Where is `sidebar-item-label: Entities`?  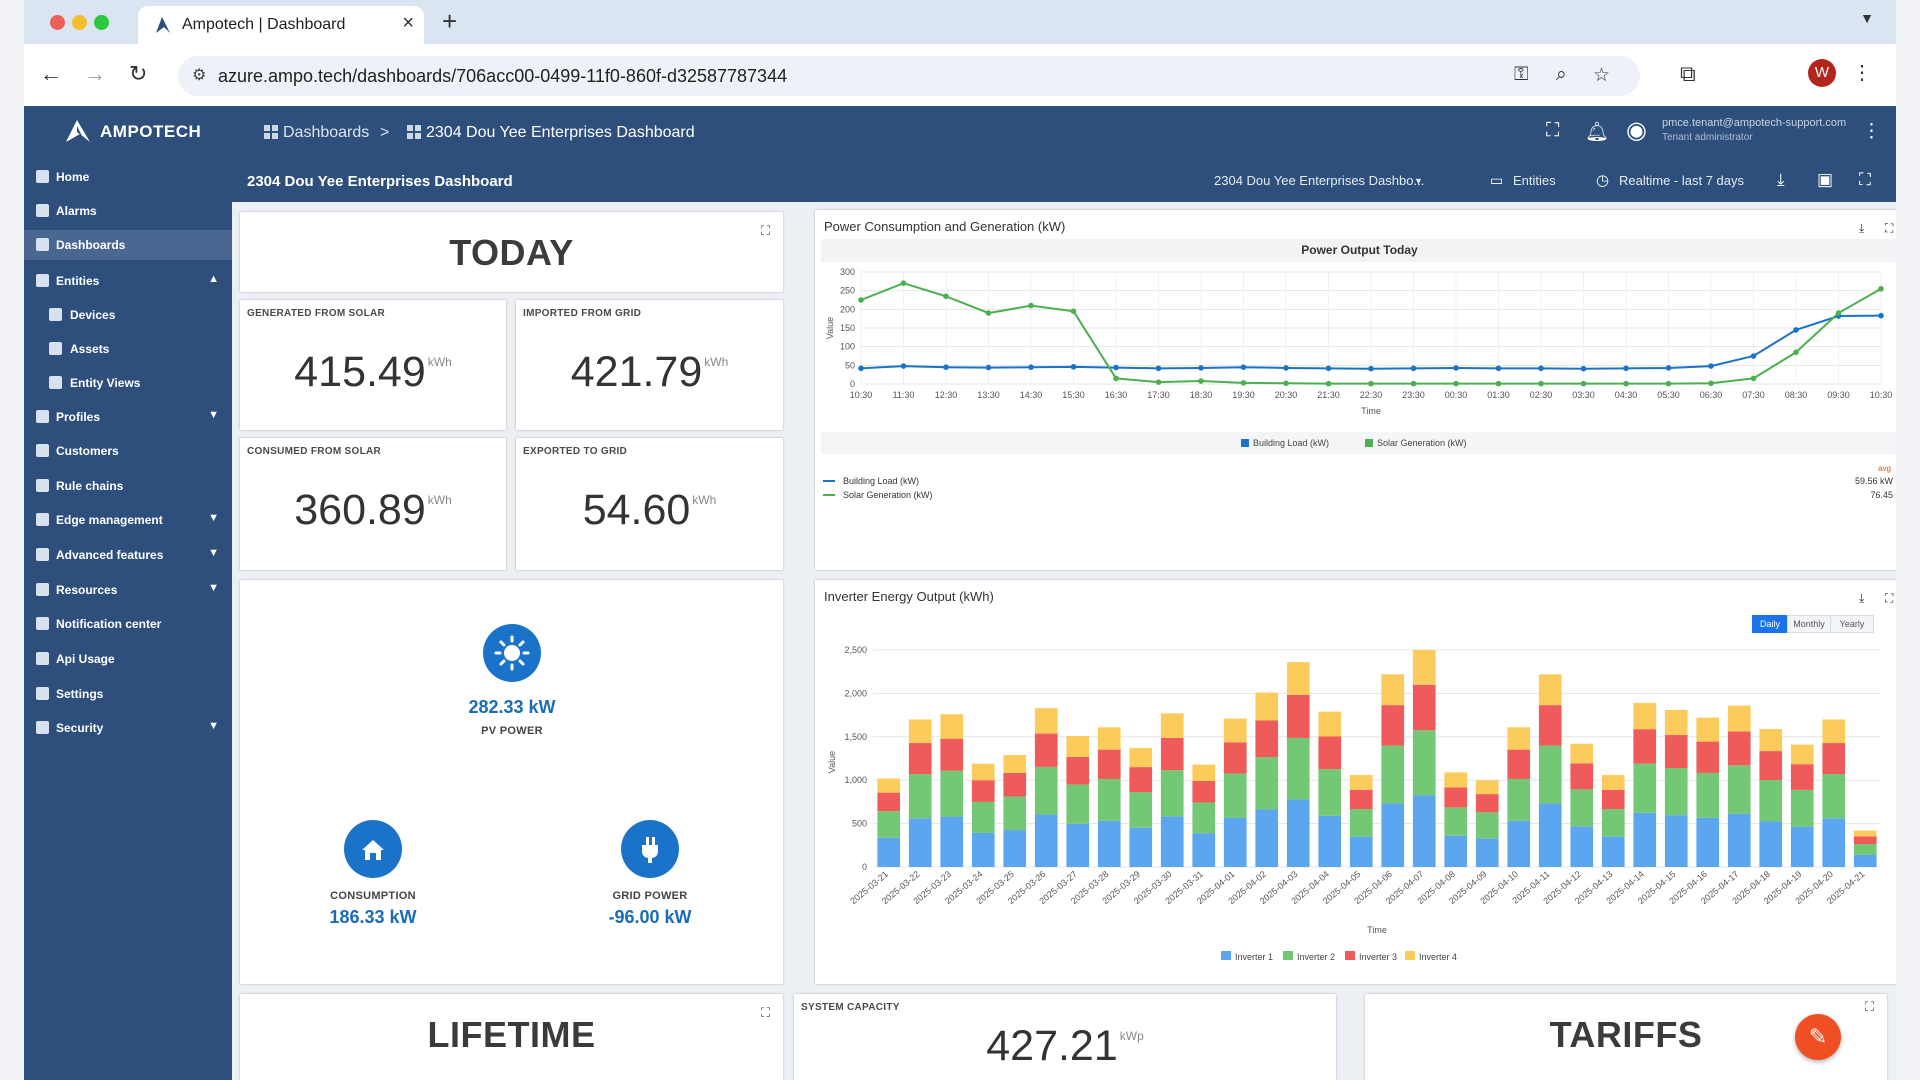 sidebar-item-label: Entities is located at coordinates (78, 281).